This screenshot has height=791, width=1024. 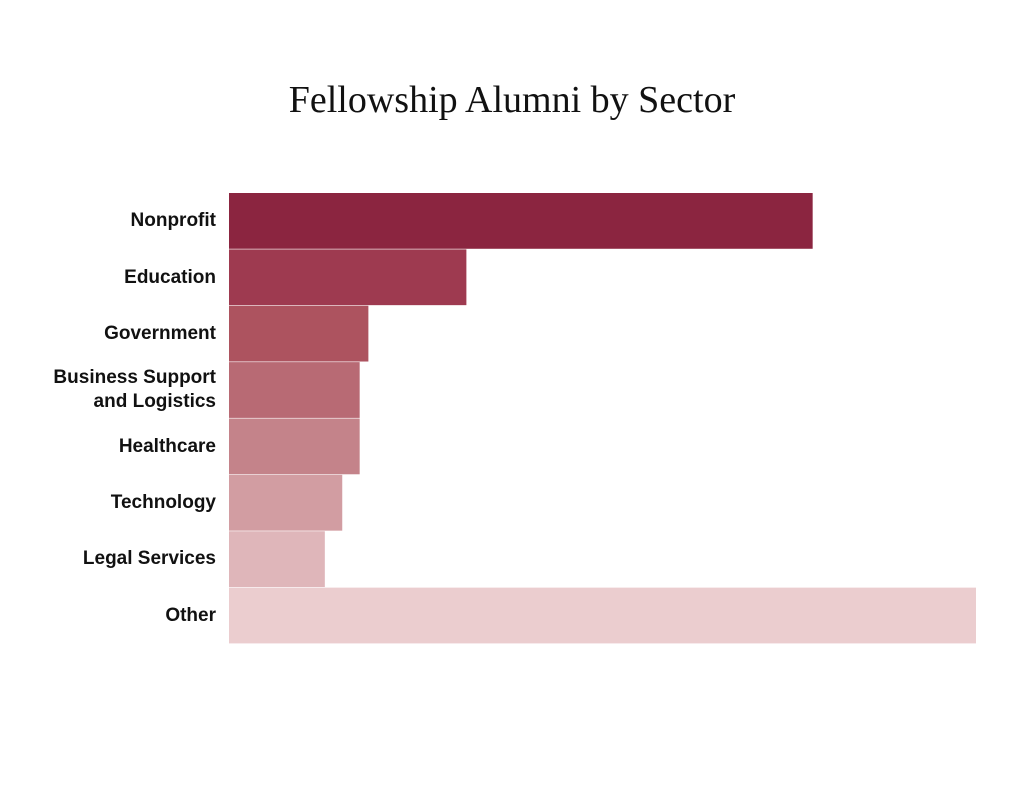 What do you see at coordinates (512, 100) in the screenshot?
I see `chart-title: Fellowship Alumni by Sector` at bounding box center [512, 100].